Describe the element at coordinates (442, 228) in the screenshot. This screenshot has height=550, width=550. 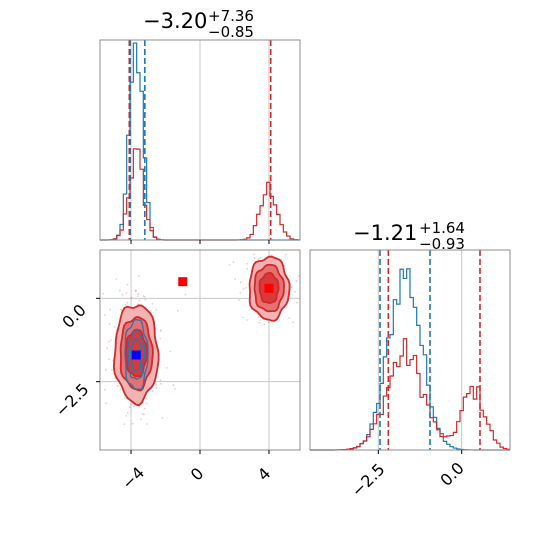
I see `title-param-1-upper: +1.64` at that location.